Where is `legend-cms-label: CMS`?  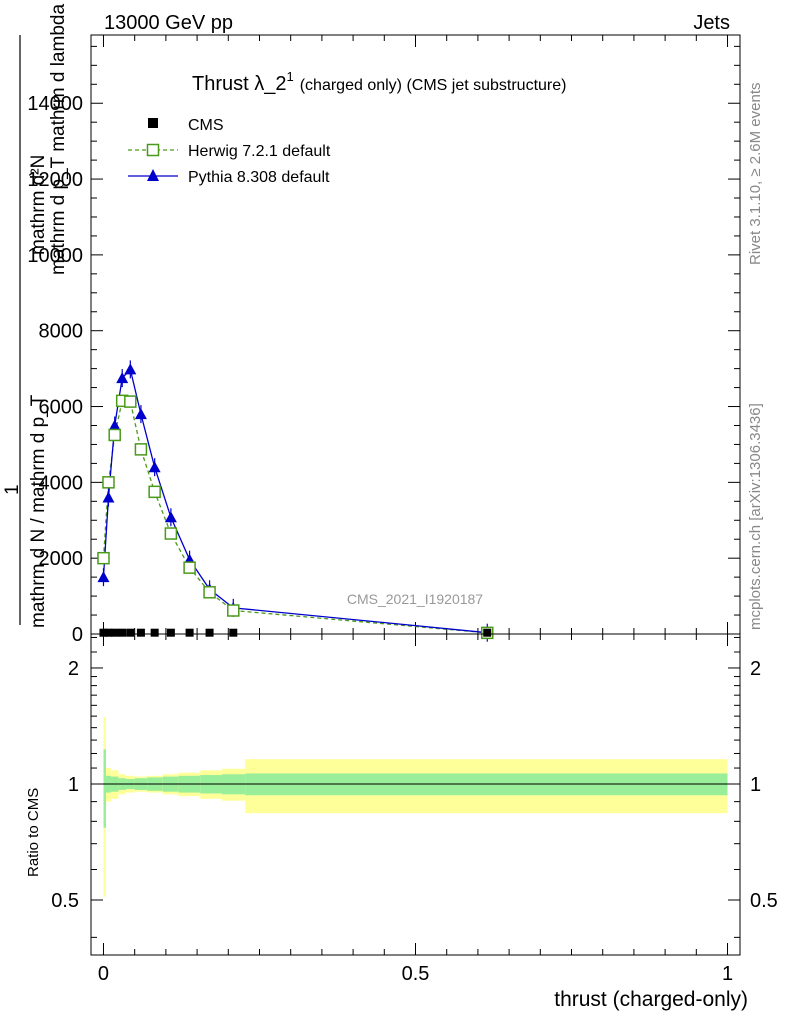
legend-cms-label: CMS is located at coordinates (206, 125).